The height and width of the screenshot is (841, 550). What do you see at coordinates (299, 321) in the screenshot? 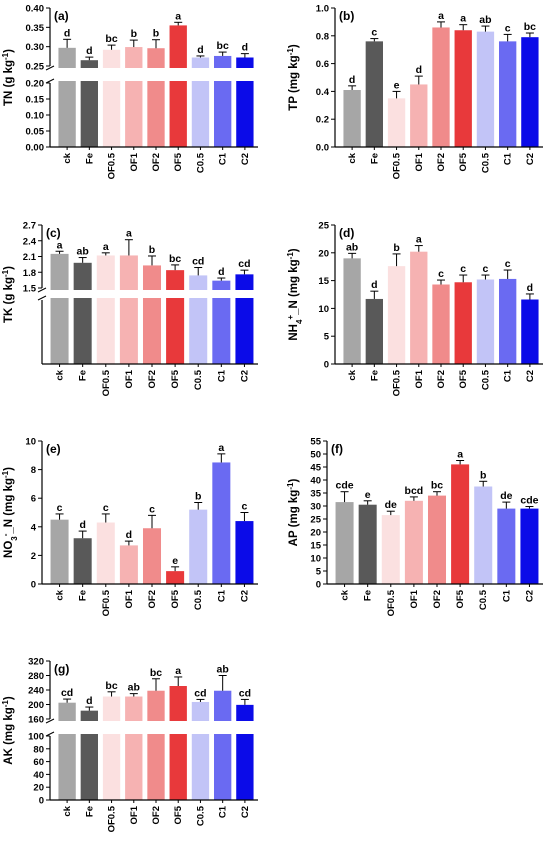
I see `y-axis-label-part: 4` at bounding box center [299, 321].